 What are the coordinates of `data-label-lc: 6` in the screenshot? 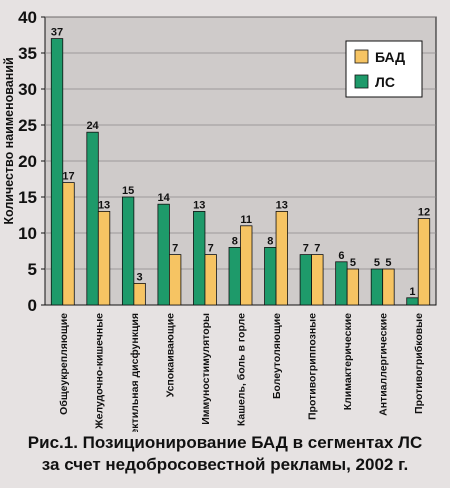 It's located at (341, 256).